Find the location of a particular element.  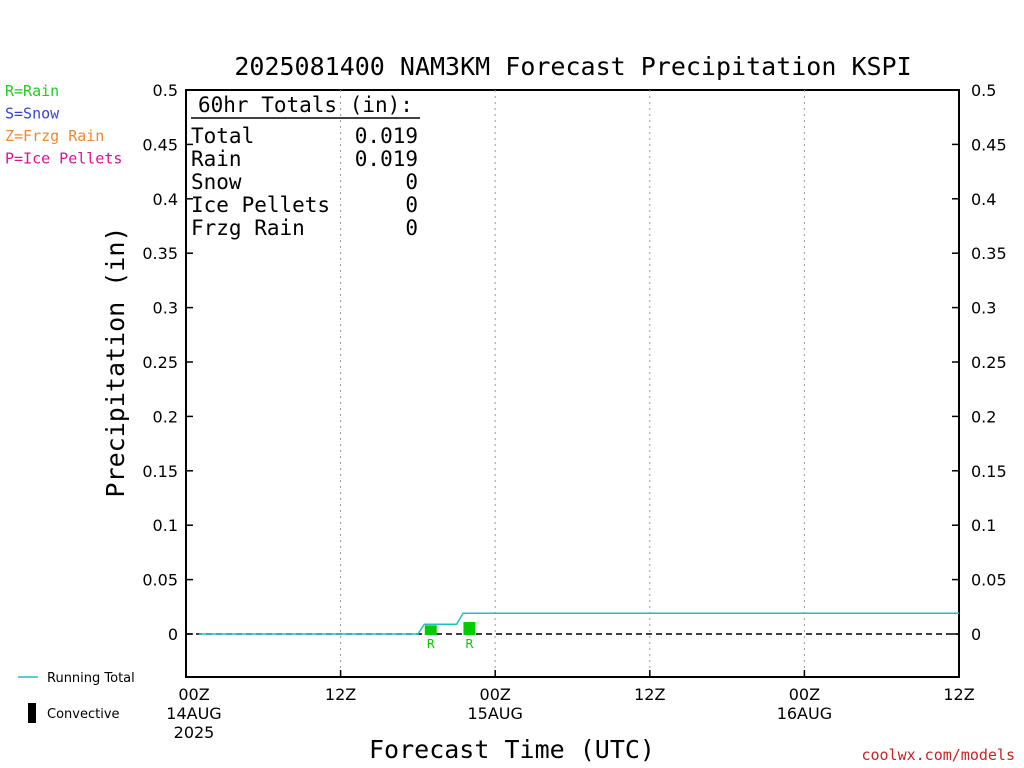

y-tick-label-left: 0.3 is located at coordinates (165, 308).